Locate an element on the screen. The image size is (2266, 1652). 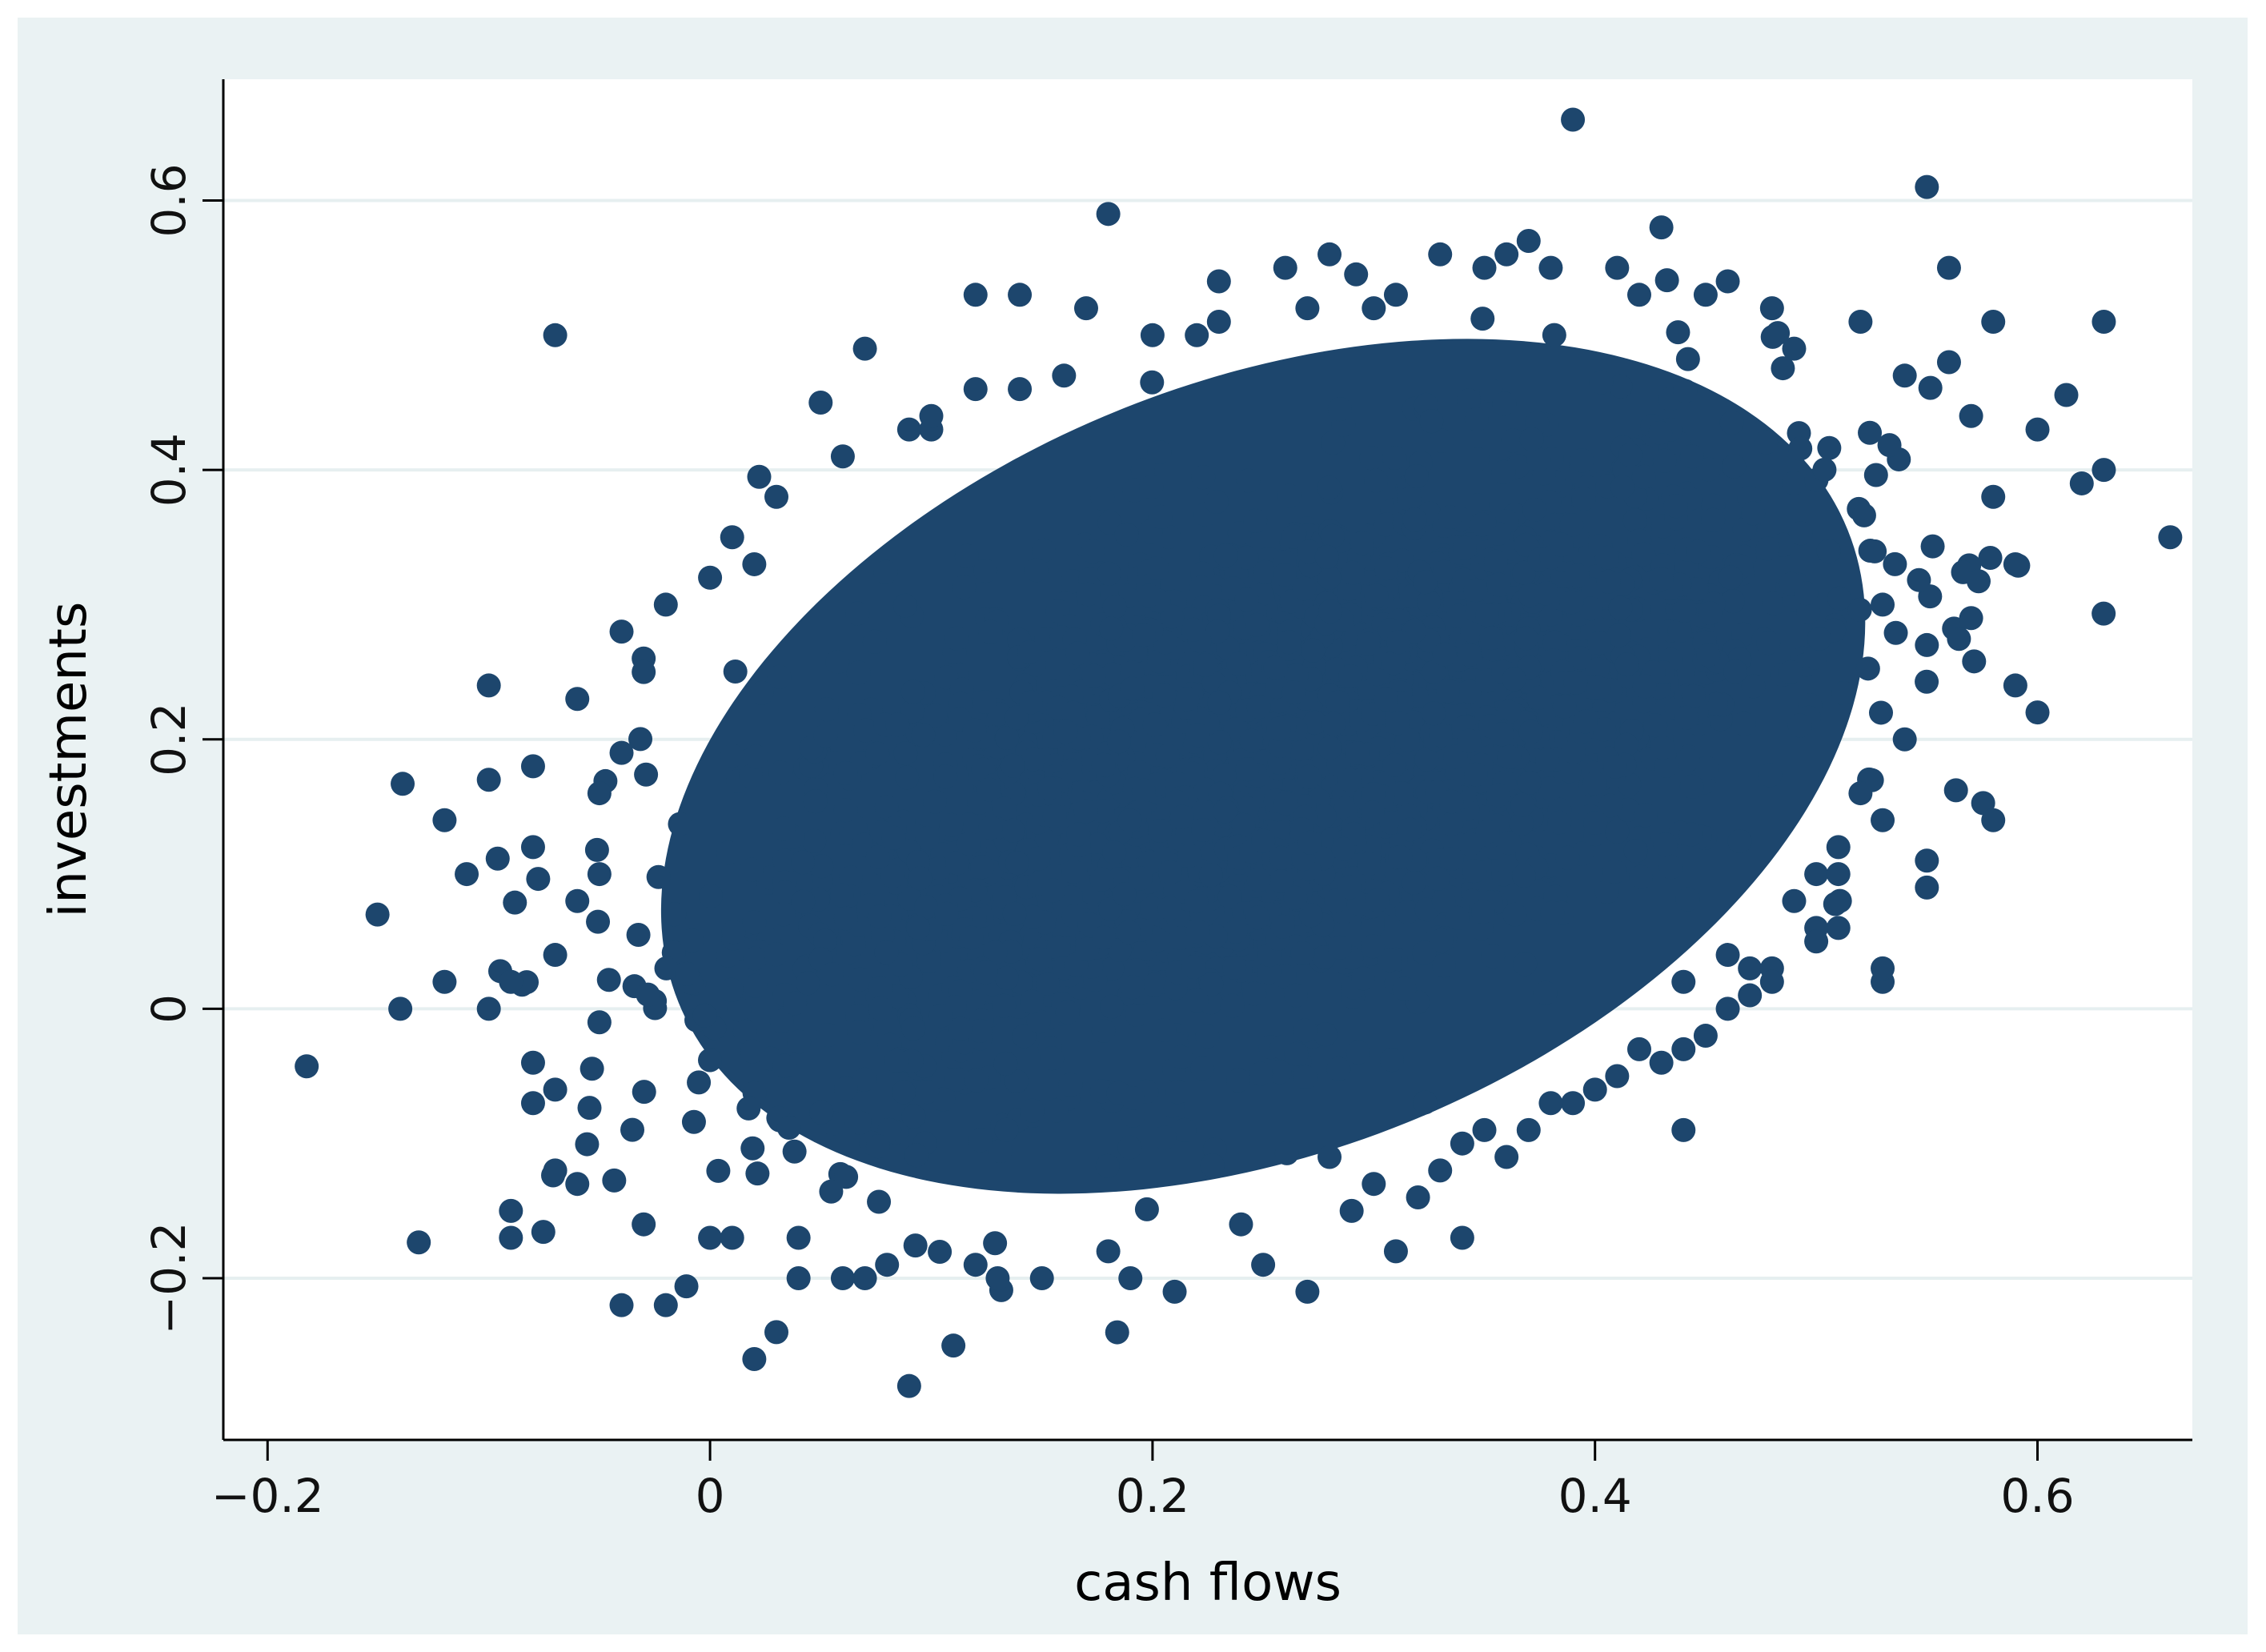
x-tick-label: 0.6 is located at coordinates (2037, 1496).